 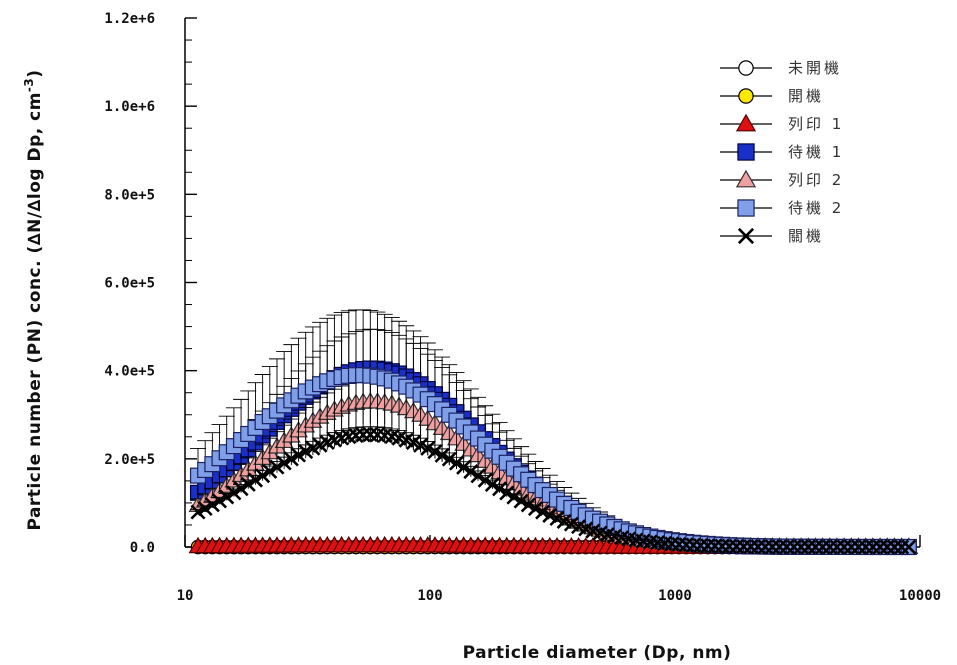 What do you see at coordinates (675, 596) in the screenshot?
I see `x-tick-label: 1000` at bounding box center [675, 596].